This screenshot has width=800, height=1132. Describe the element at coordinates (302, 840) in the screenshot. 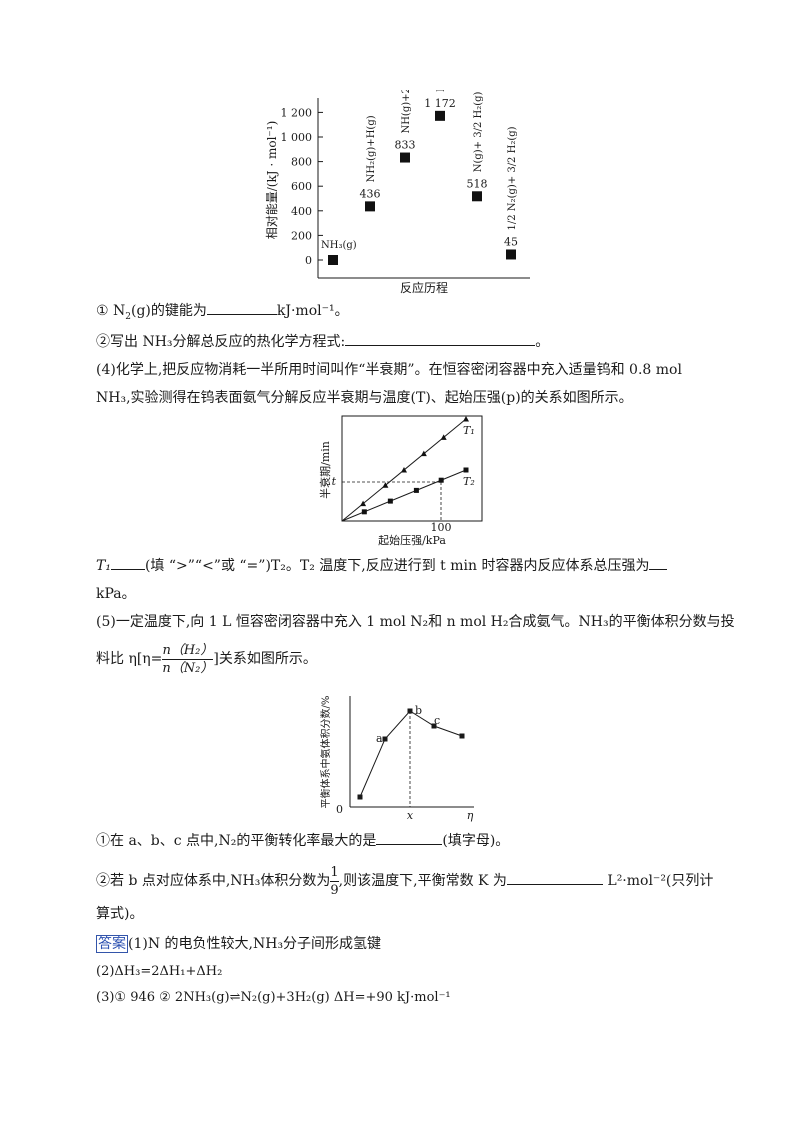

I see `q5-part-1: ①在 a、b、c 点中,N₂的平衡转化率最大的是 (填字母)。` at that location.